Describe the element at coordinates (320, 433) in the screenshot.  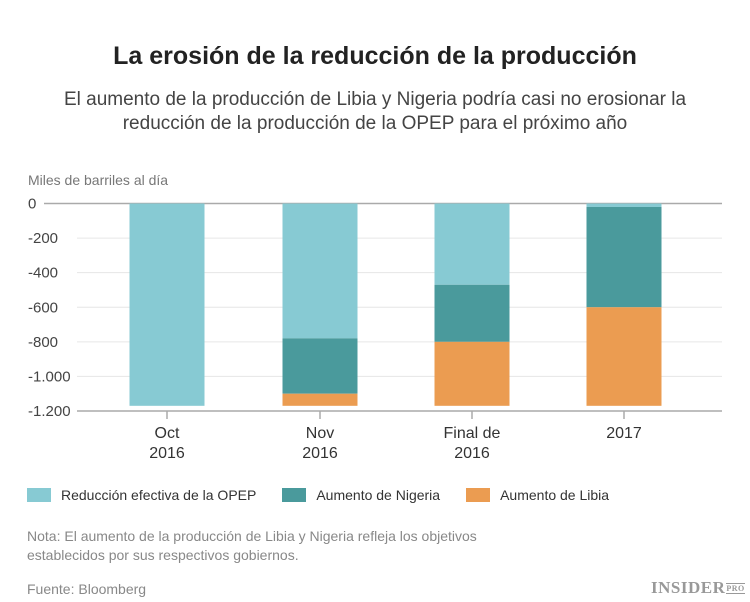
I see `x-tick-label: Nov` at that location.